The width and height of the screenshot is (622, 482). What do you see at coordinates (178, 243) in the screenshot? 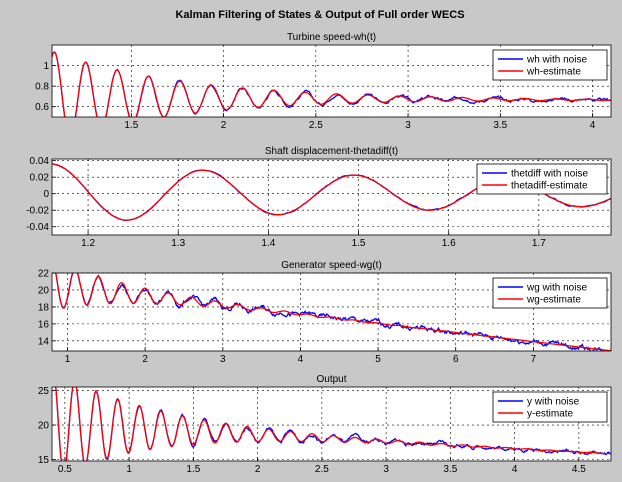
I see `x-tick-label: 1.3` at bounding box center [178, 243].